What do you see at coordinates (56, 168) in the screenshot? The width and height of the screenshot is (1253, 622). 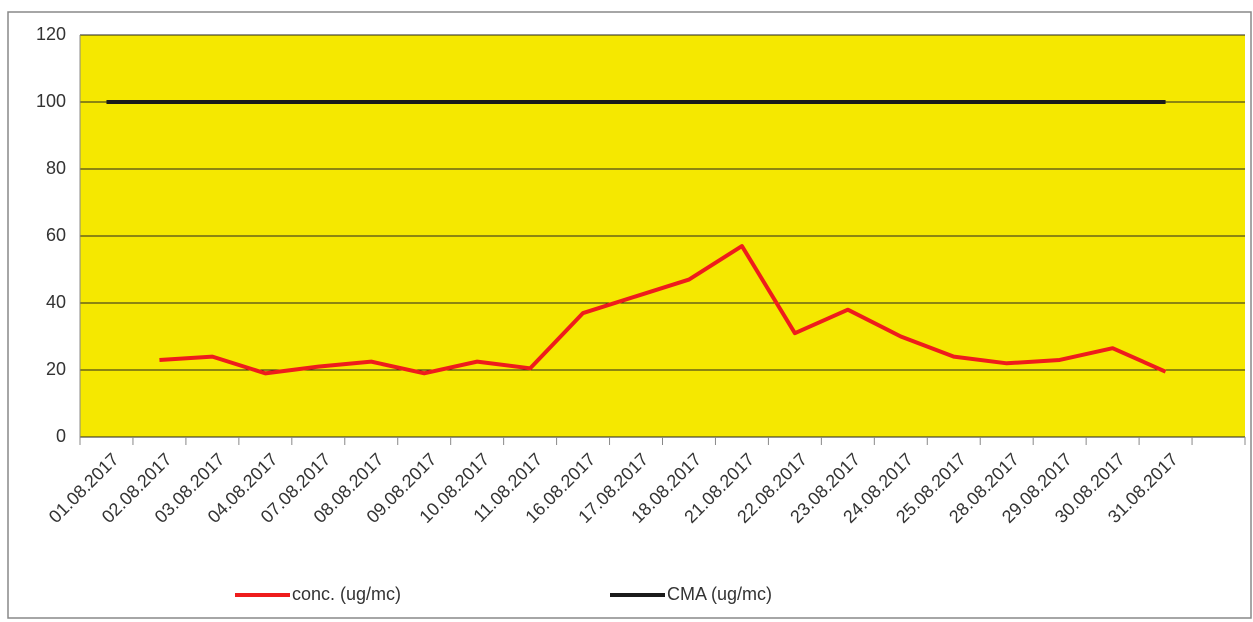 I see `y-tick-label: 80` at bounding box center [56, 168].